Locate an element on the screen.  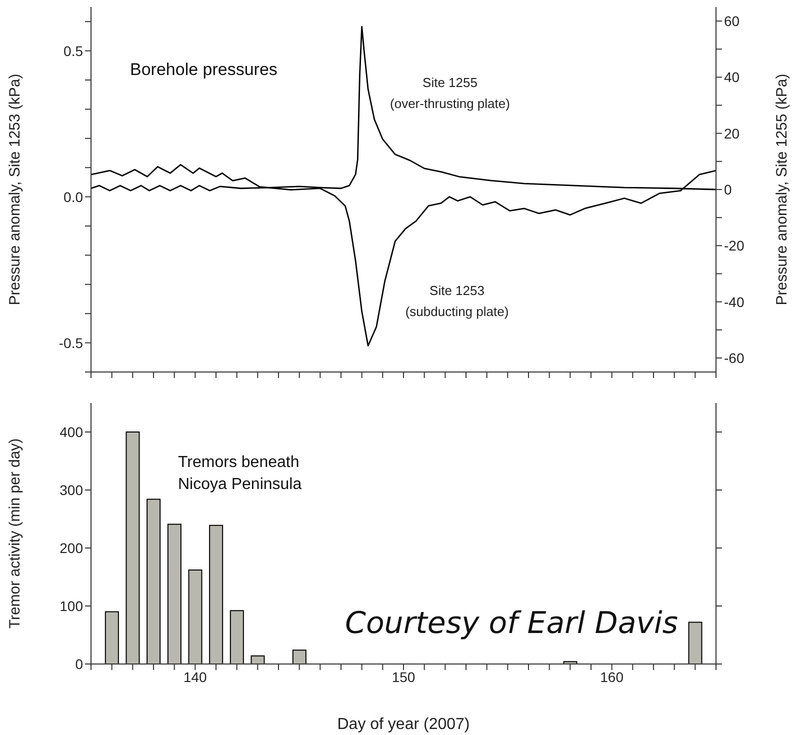
y-axis-title: Pressure anomaly, Site 1253 (kPa) is located at coordinates (15, 190).